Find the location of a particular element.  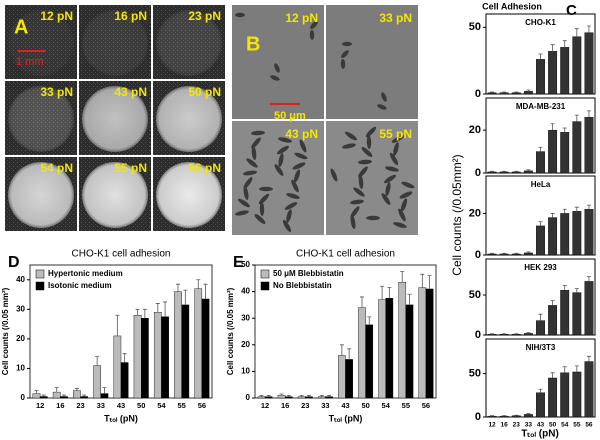

legend-label: No Blebbistatin is located at coordinates (302, 285).